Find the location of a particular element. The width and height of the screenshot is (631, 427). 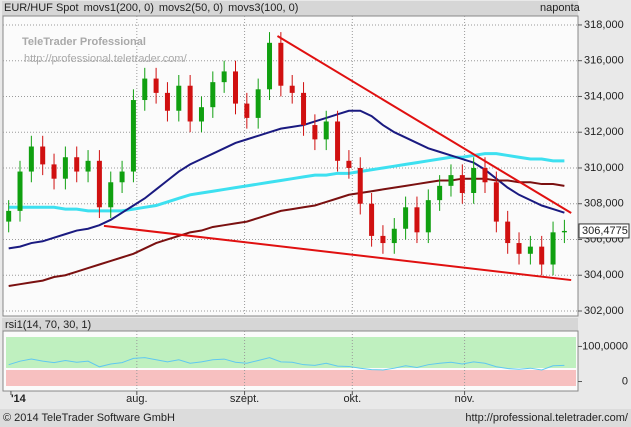

frequency: naponta is located at coordinates (560, 8).